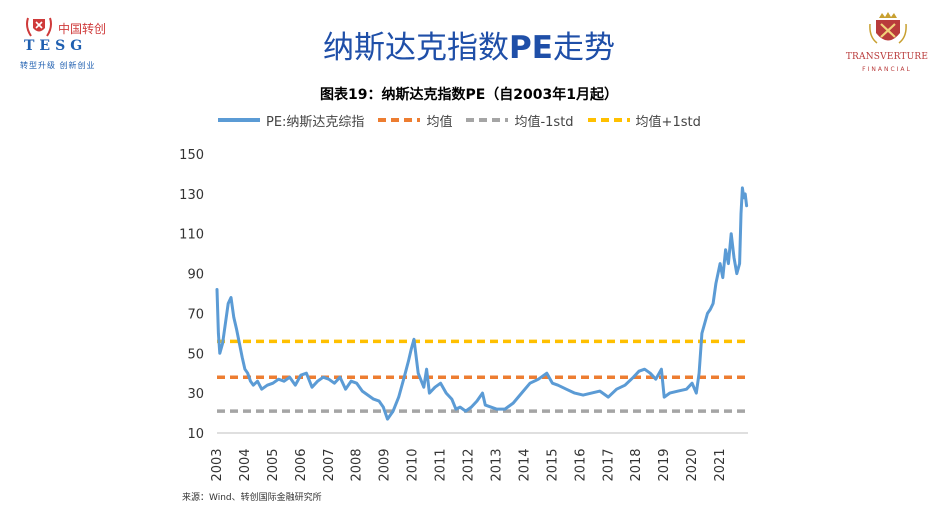 The height and width of the screenshot is (520, 938). I want to click on x-tick-label: 2012, so click(469, 464).